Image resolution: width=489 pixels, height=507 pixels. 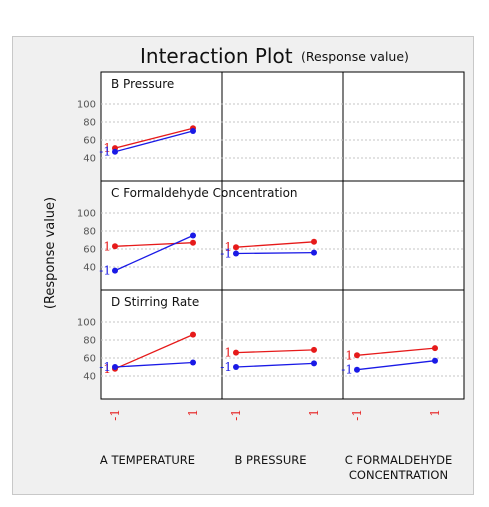 I want to click on panel-label: C Formaldehyde Concentration, so click(x=204, y=193).